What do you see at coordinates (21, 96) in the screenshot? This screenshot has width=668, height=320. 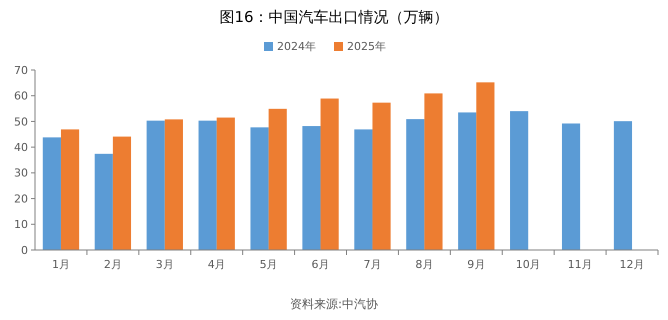 I see `y-tick-label: 60` at bounding box center [21, 96].